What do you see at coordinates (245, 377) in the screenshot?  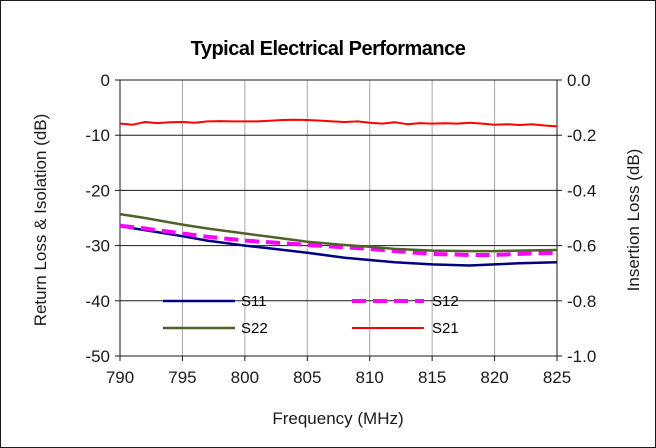 I see `x-tick-label: 800` at bounding box center [245, 377].